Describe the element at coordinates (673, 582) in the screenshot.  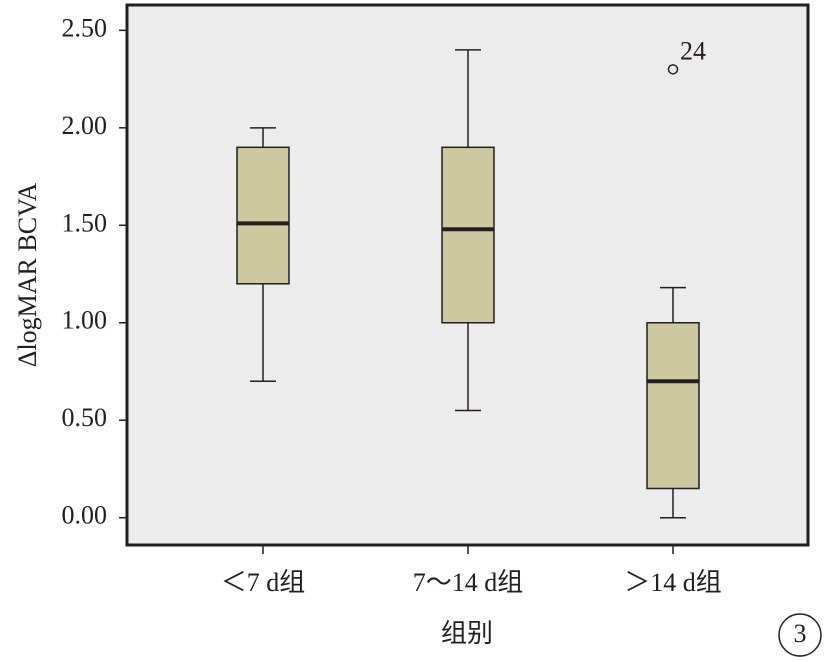
I see `x-tick-label: ＞14 d组` at that location.